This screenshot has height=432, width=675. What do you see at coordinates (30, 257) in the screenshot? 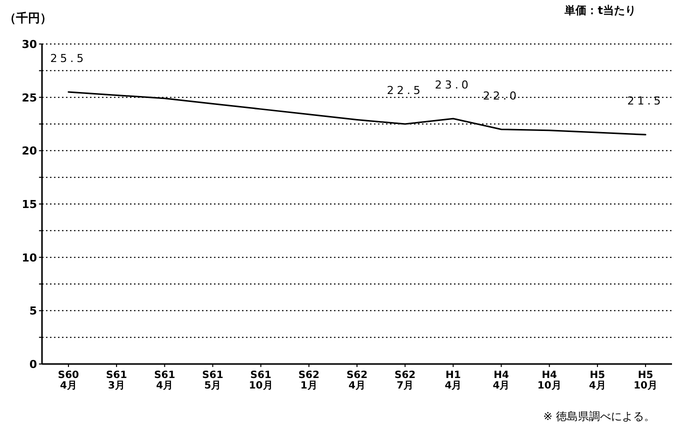
I see `y-tick-label: 10` at bounding box center [30, 257].